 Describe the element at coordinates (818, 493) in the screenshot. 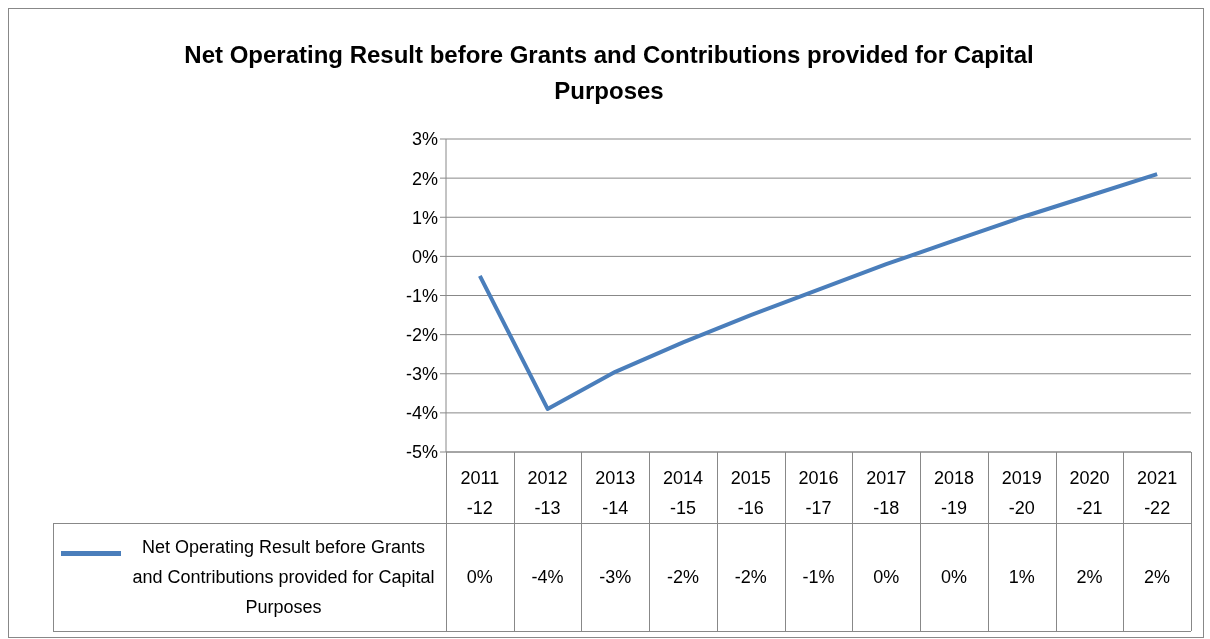

I see `x-tick-label: 2016-17` at that location.